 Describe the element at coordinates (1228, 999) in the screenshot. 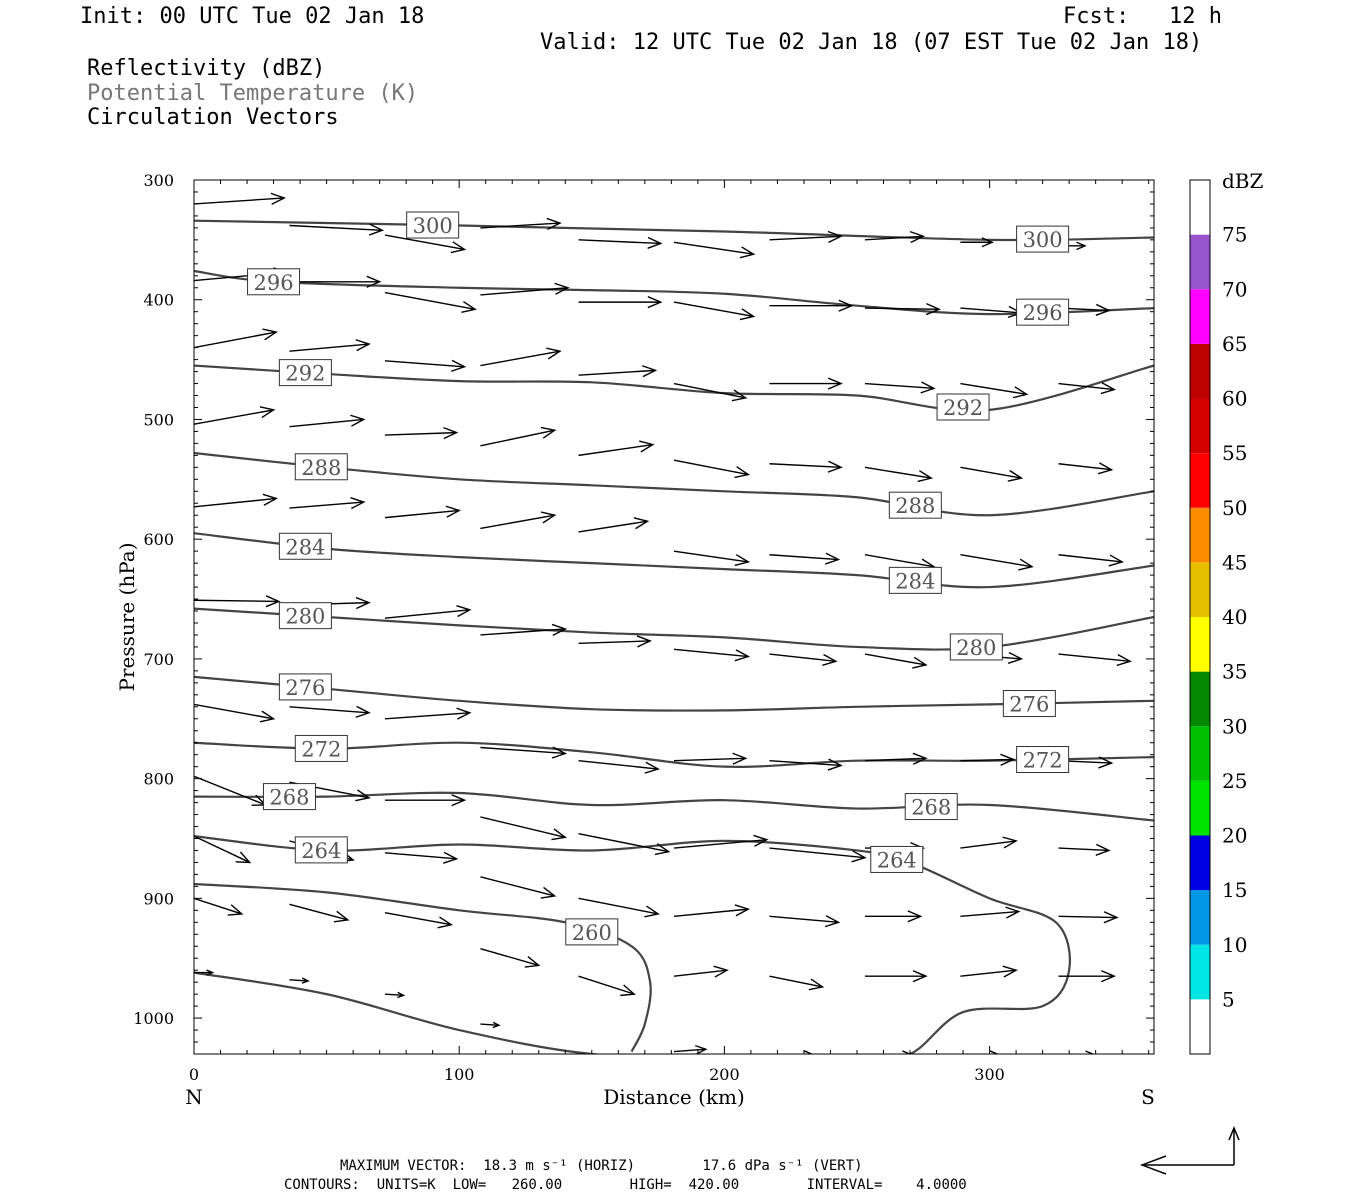

I see `colorbar-label: 5` at that location.